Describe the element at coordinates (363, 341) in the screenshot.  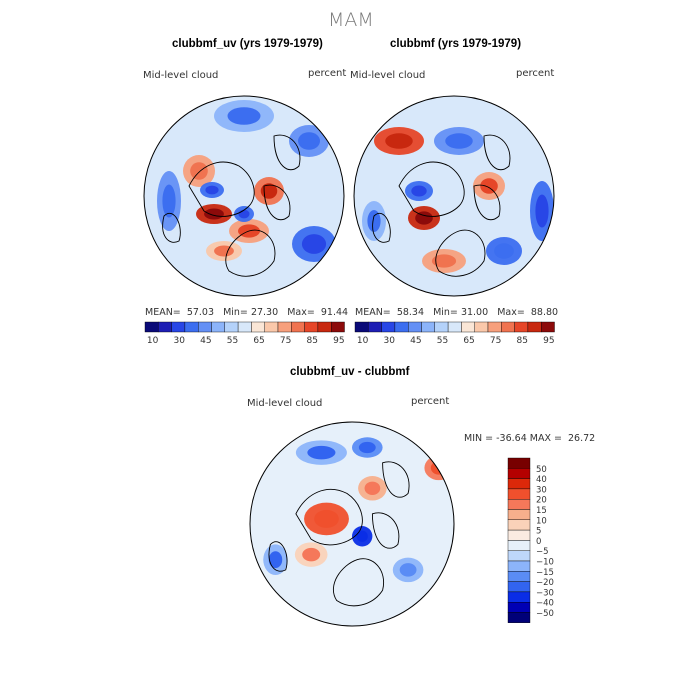
I see `colorbar-tick-label: 10` at that location.